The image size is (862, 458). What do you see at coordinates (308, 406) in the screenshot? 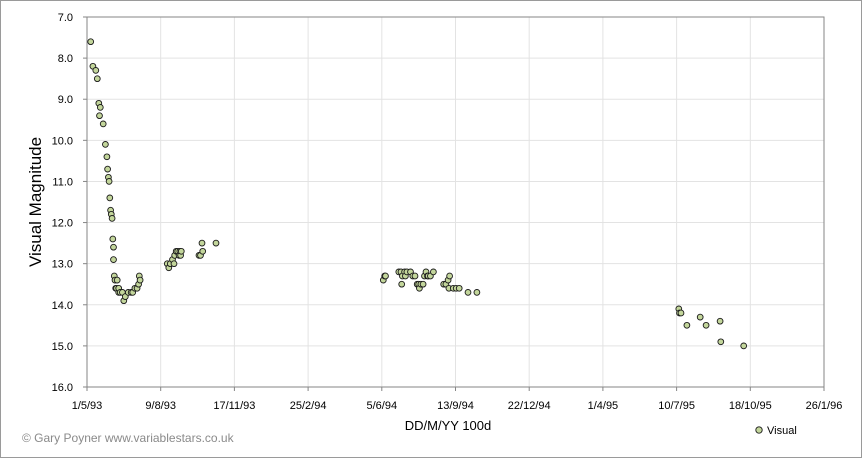
I see `x-tick-label: 25/2/94` at bounding box center [308, 406].